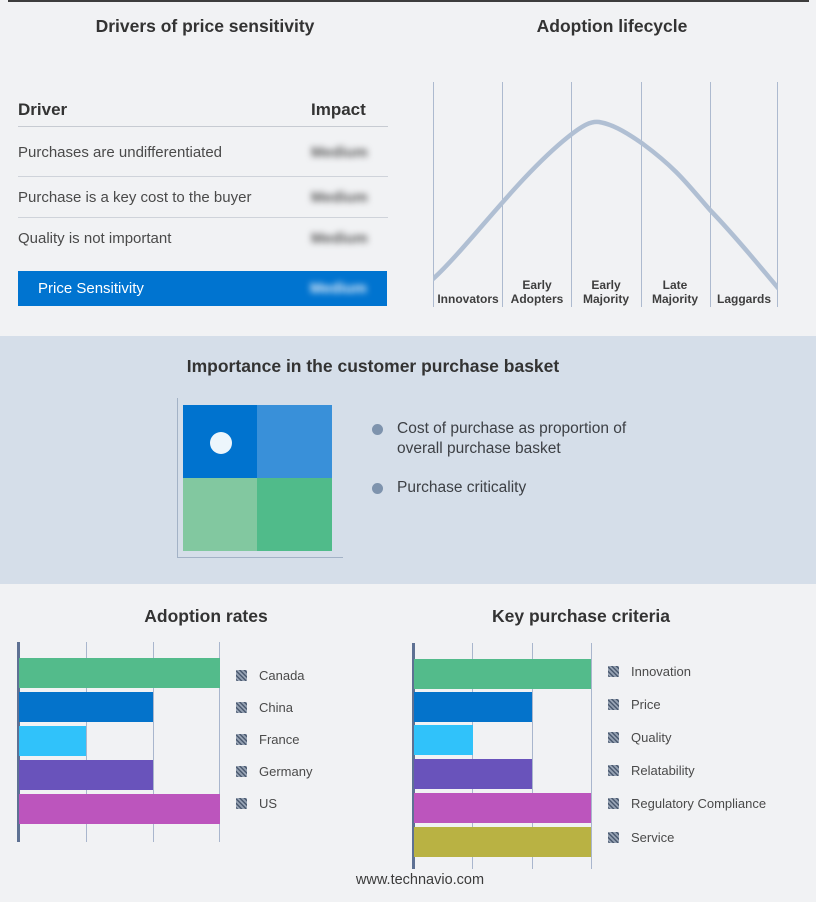 The width and height of the screenshot is (816, 902). I want to click on stage-label-early-adopters: Early Adopters, so click(537, 292).